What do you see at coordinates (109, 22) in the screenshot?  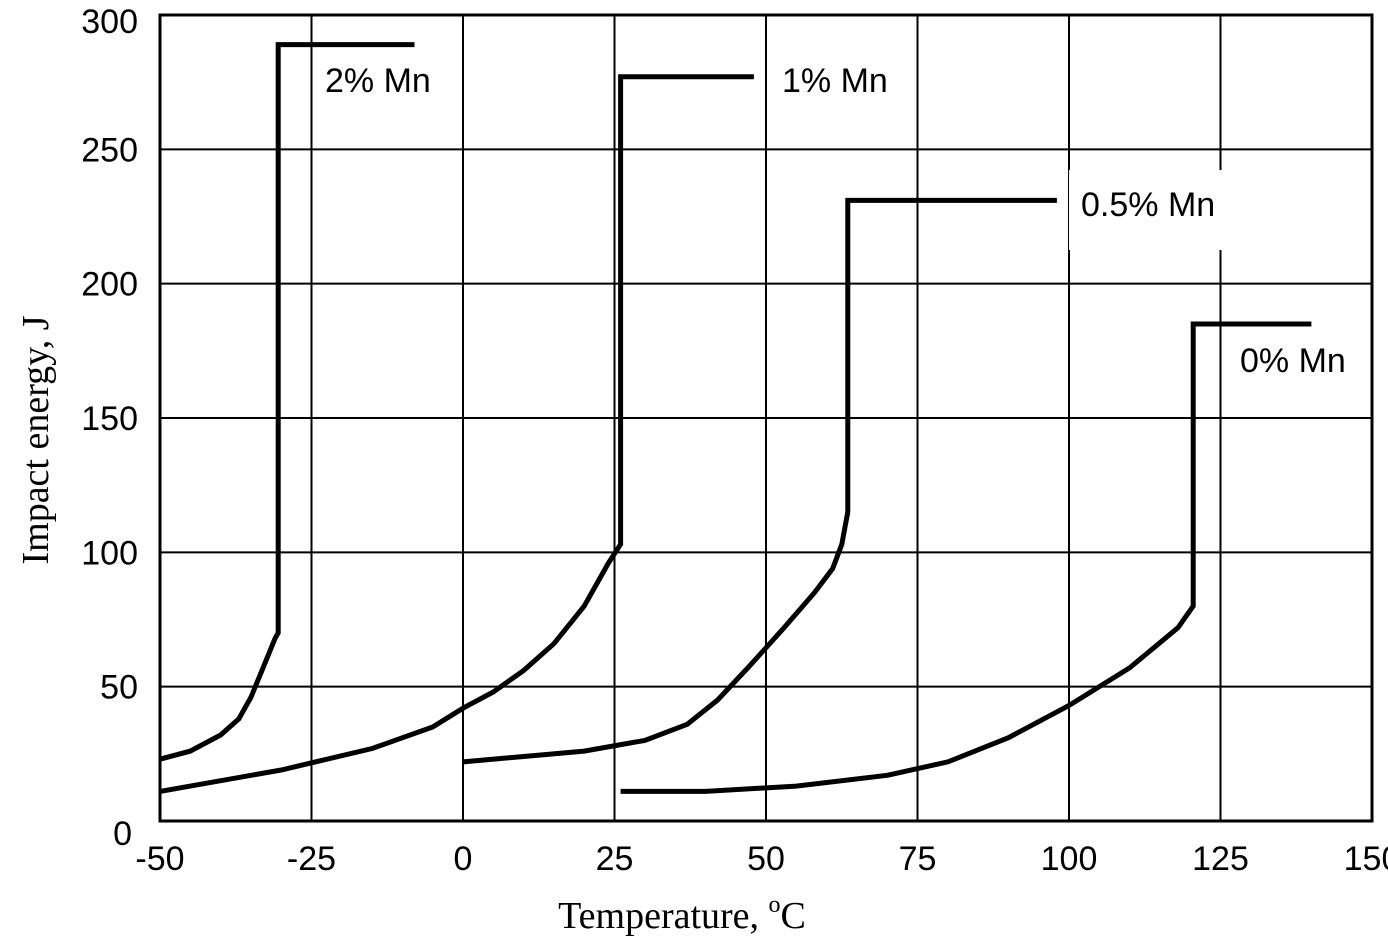 I see `y-tick-label: 300` at bounding box center [109, 22].